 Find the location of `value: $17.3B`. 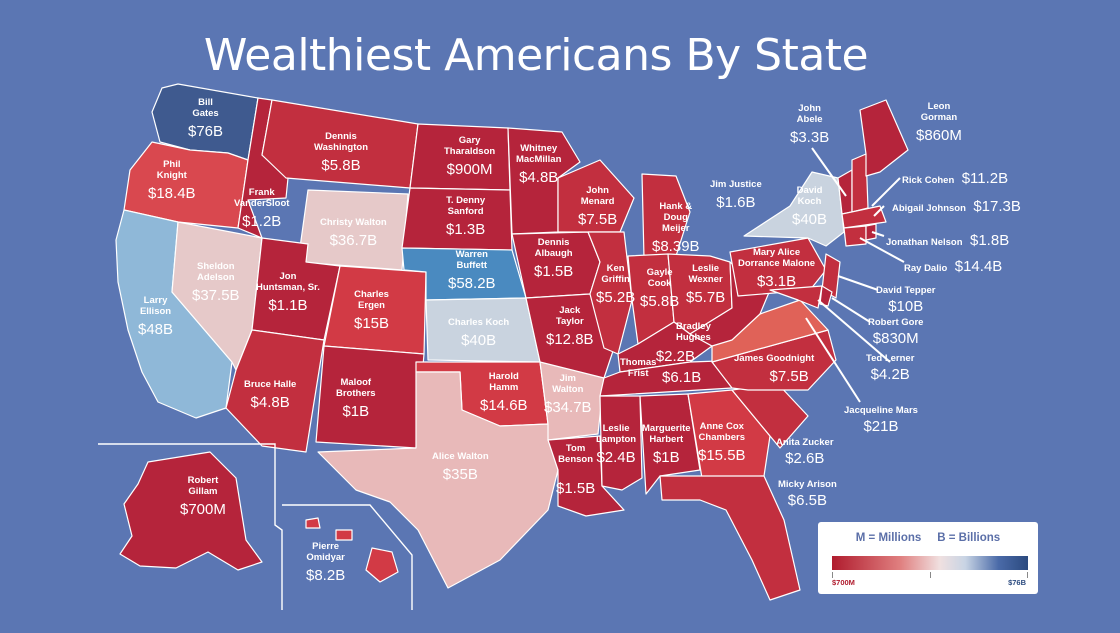

value: $17.3B is located at coordinates (997, 206).